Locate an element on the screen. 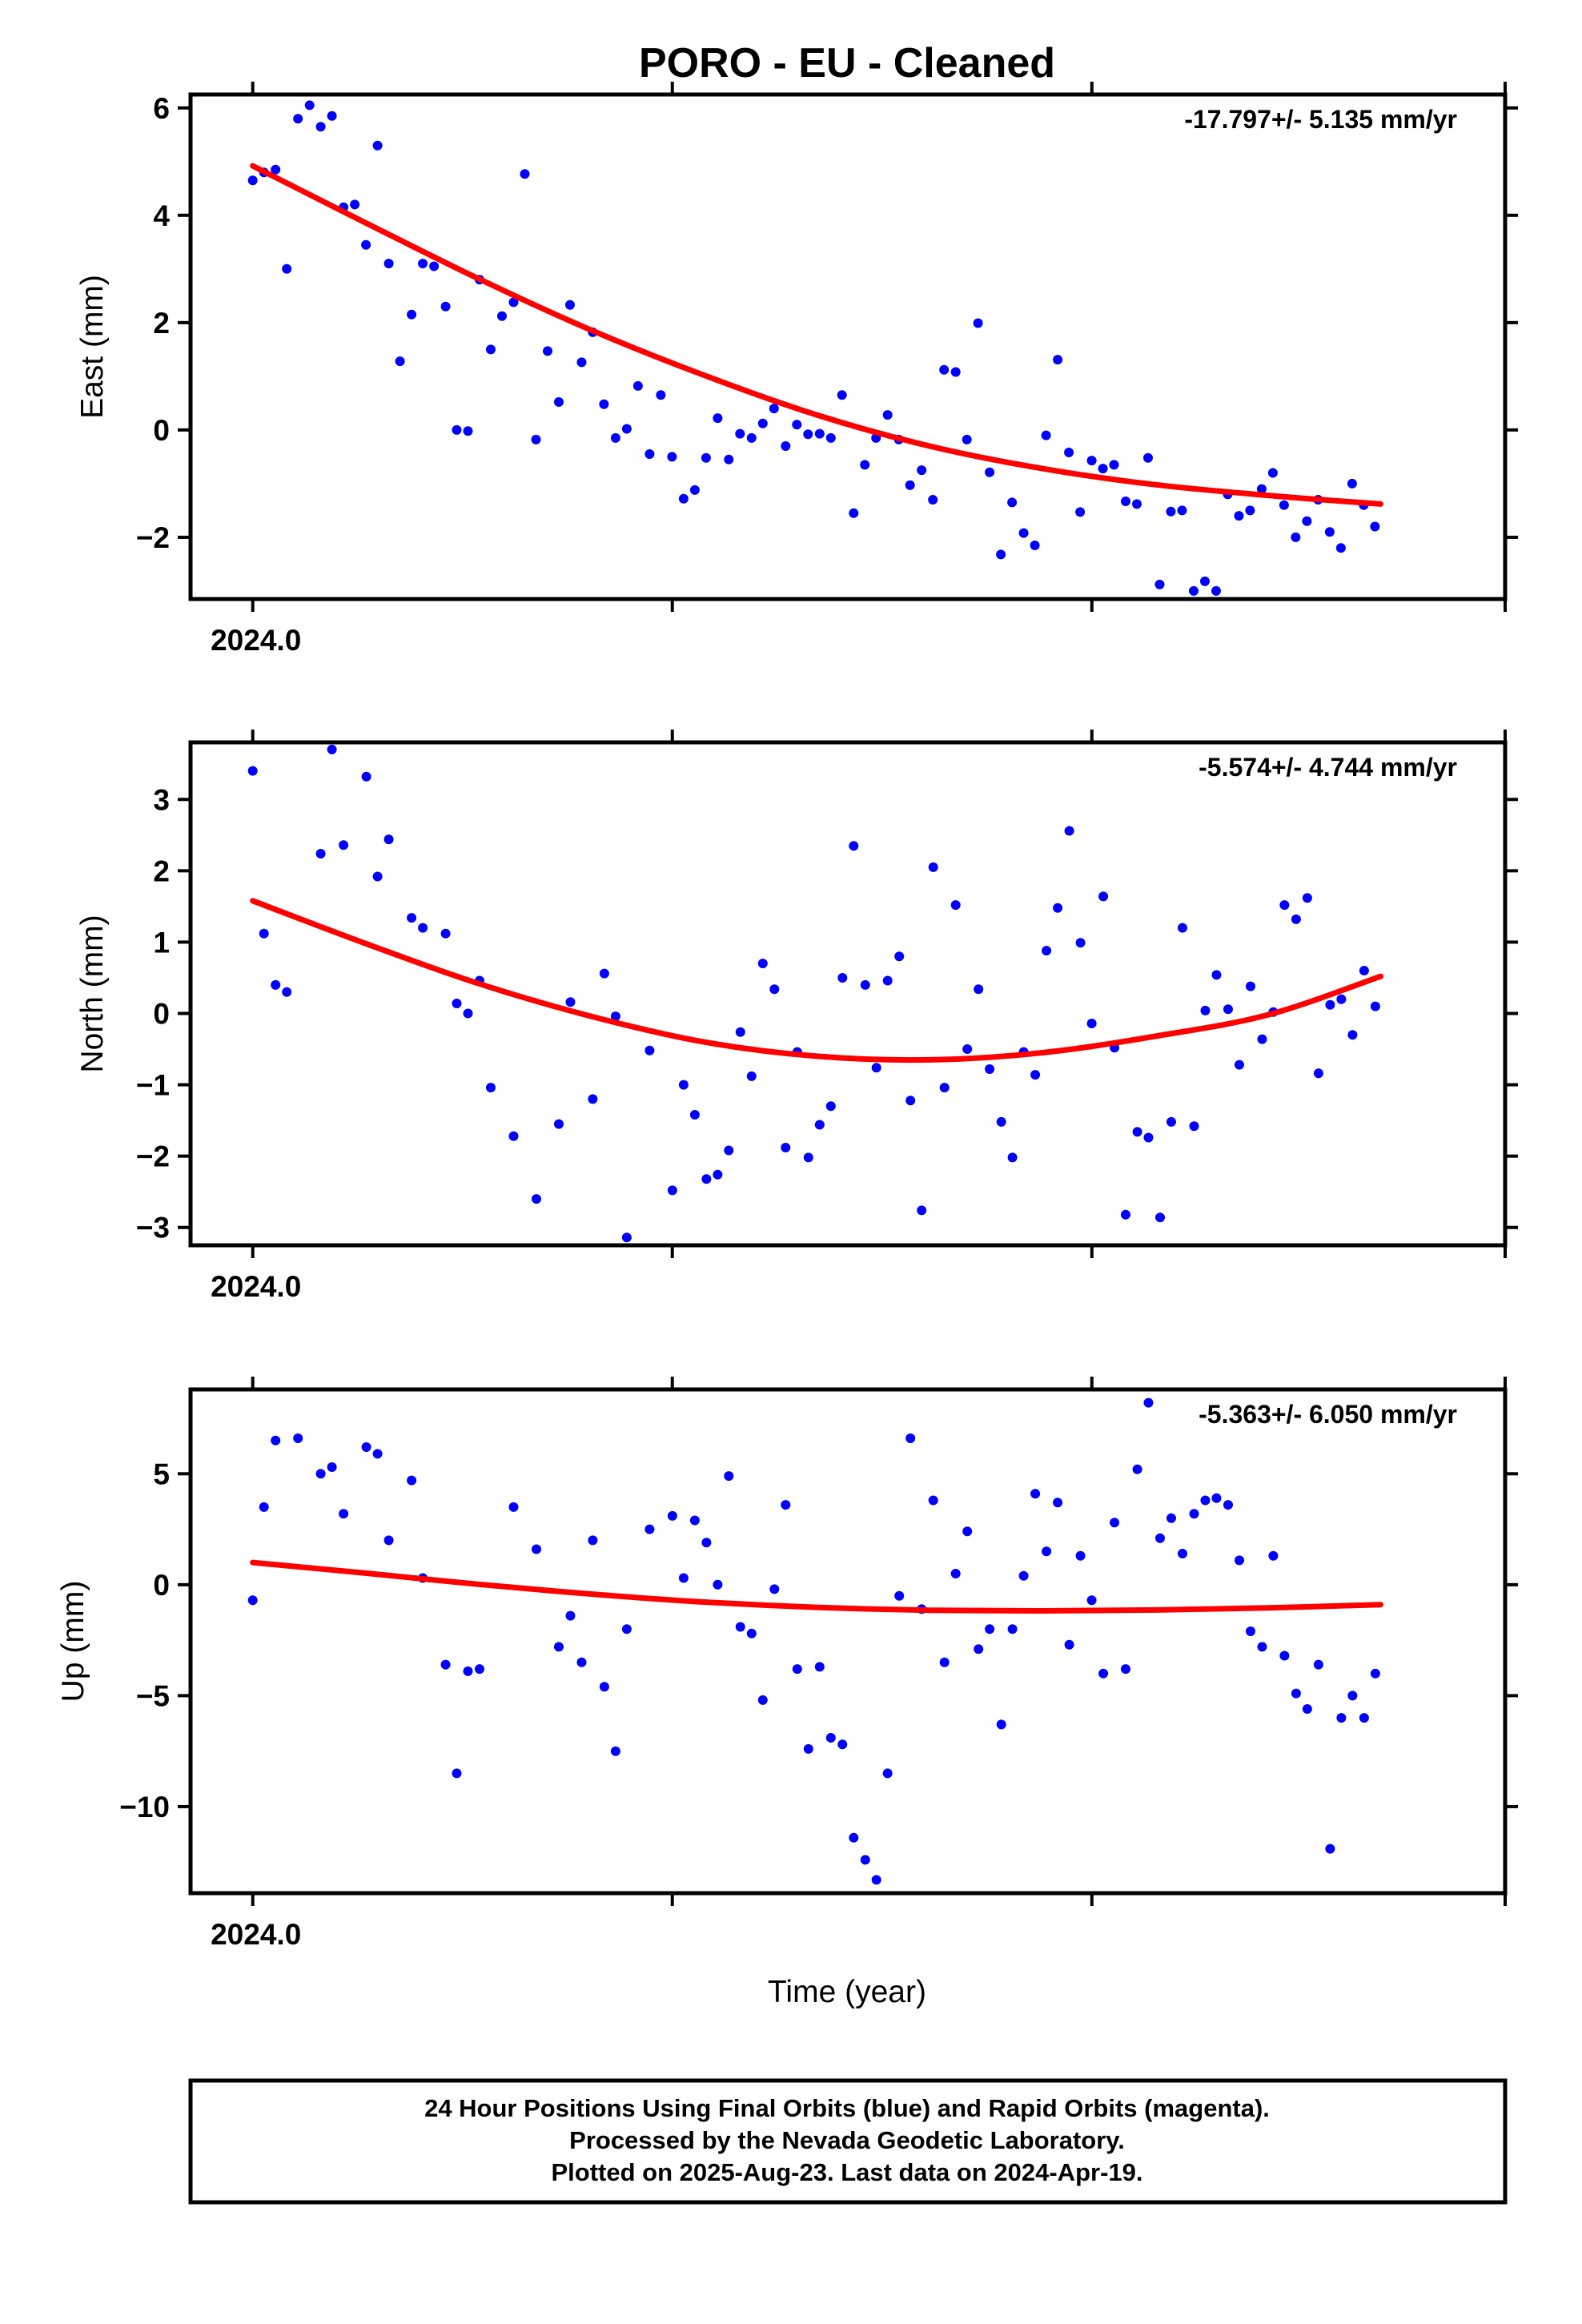 This screenshot has height=2324, width=1582. up-rate-label: -5.363+/- 6.050 mm/yr is located at coordinates (1328, 1414).